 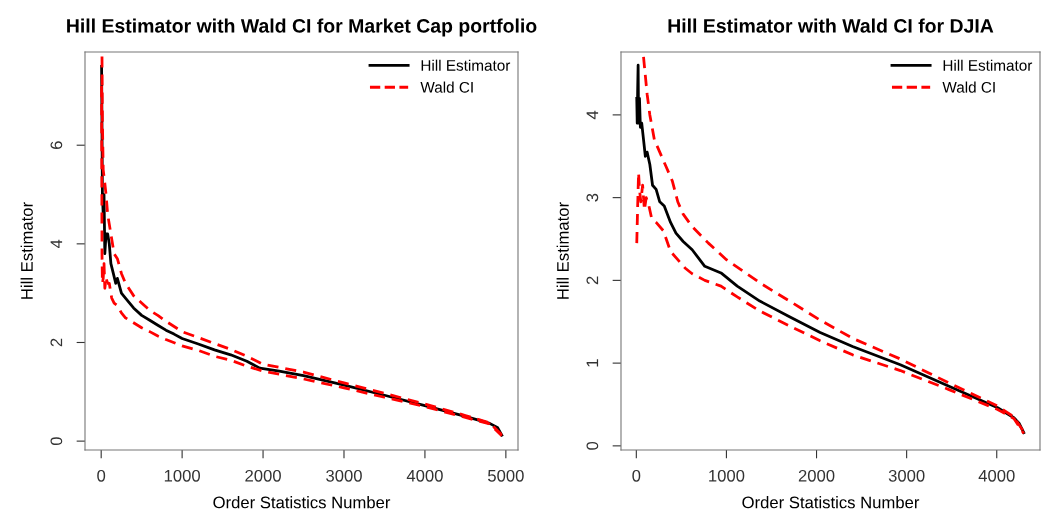 I want to click on chart-title: Hill Estimator with Wald CI for DJIA, so click(x=831, y=25).